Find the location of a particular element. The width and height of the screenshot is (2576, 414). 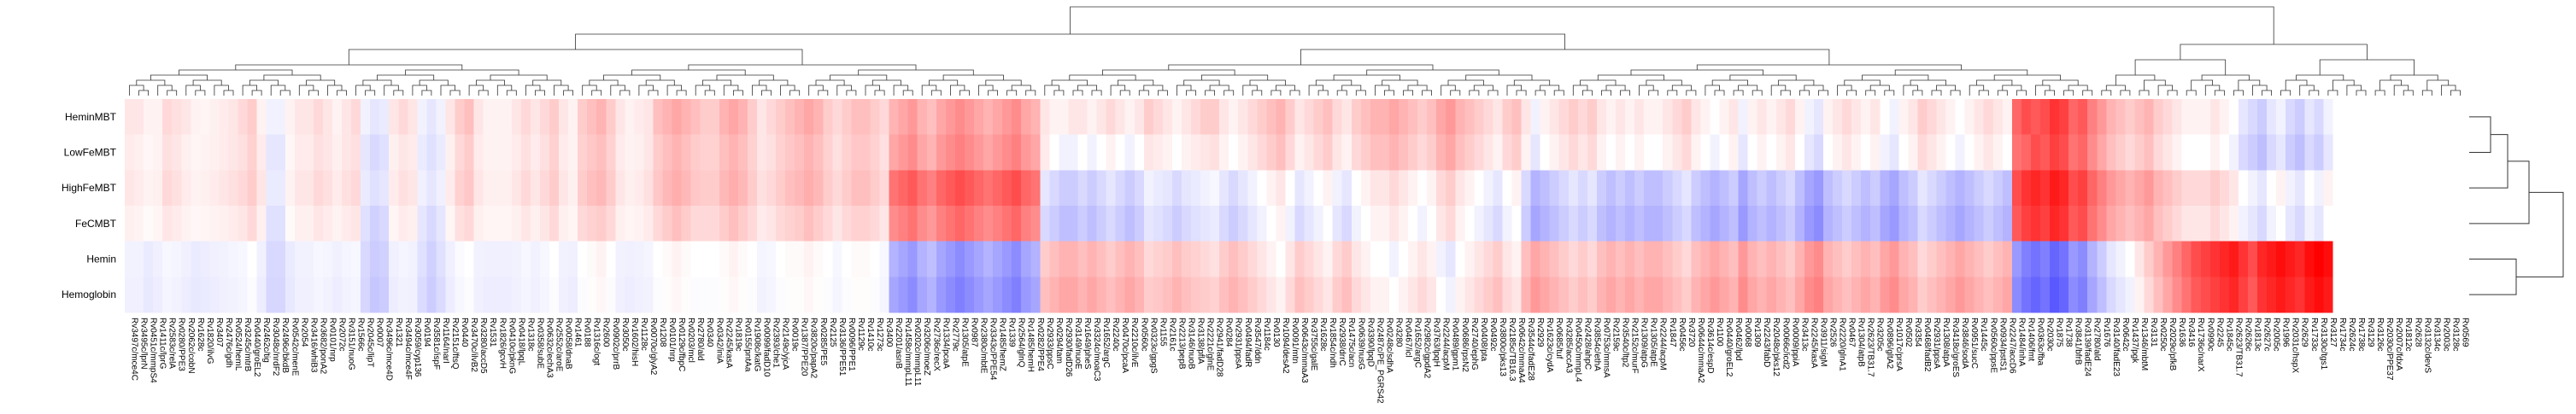

column-label: Rv0451c/mmpS4 is located at coordinates (153, 350).